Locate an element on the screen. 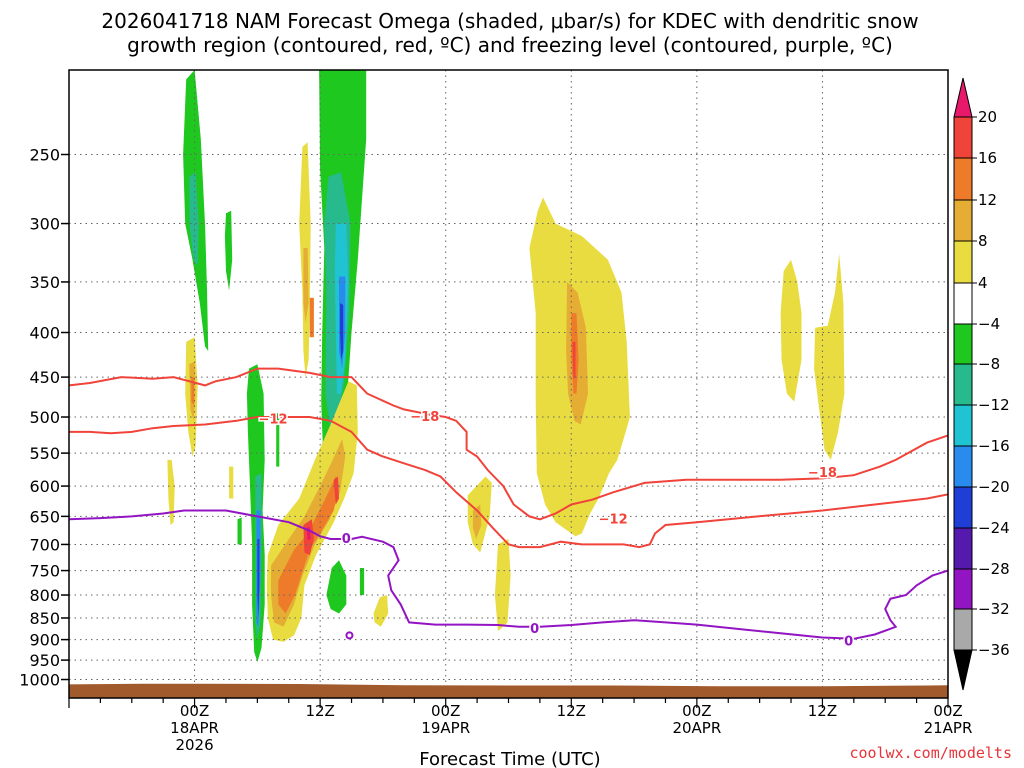 This screenshot has height=768, width=1024. y-tick-label-300: 300 is located at coordinates (44, 224).